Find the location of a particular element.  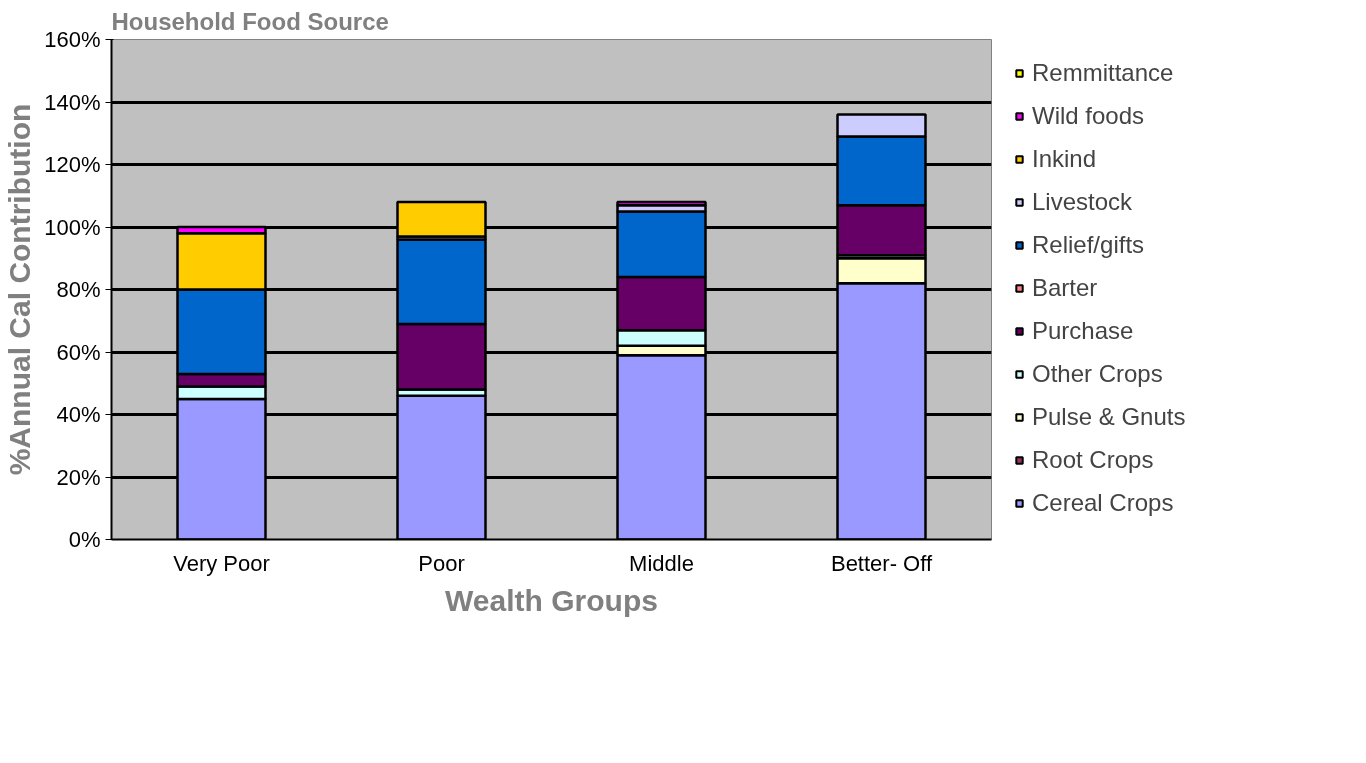

y-tick-label: 140% is located at coordinates (72, 102).